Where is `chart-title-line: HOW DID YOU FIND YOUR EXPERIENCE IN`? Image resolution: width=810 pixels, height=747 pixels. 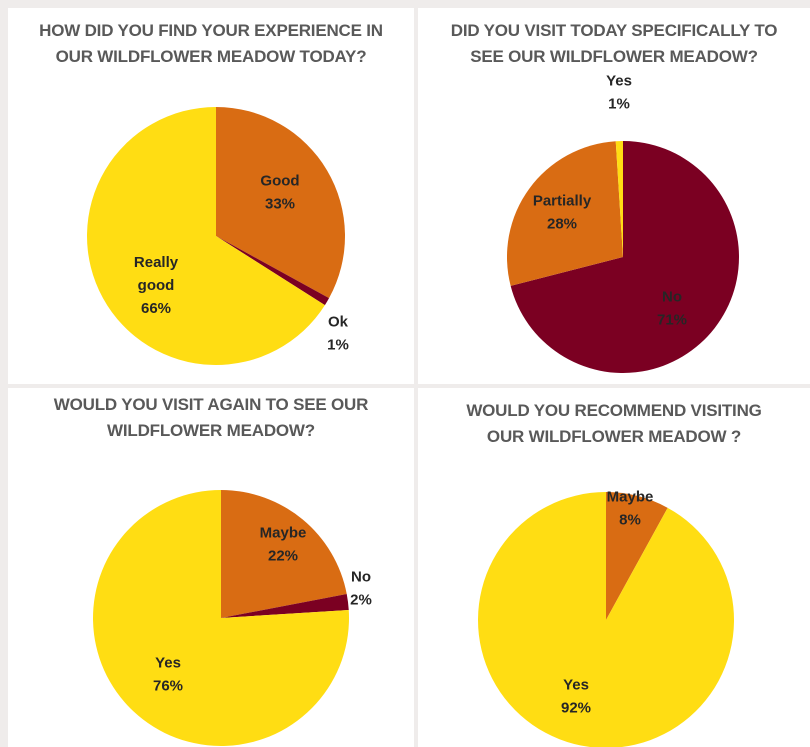 chart-title-line: HOW DID YOU FIND YOUR EXPERIENCE IN is located at coordinates (211, 30).